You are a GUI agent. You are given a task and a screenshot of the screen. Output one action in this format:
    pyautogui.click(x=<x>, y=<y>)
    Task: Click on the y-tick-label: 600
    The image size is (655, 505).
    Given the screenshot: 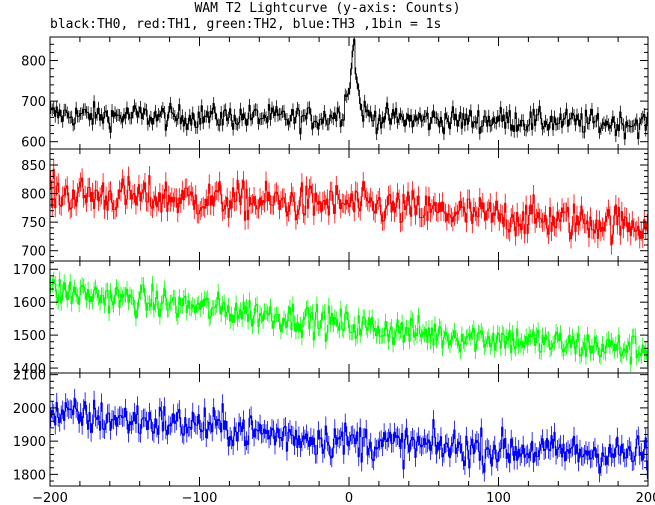 What is the action you would take?
    pyautogui.click(x=33, y=143)
    